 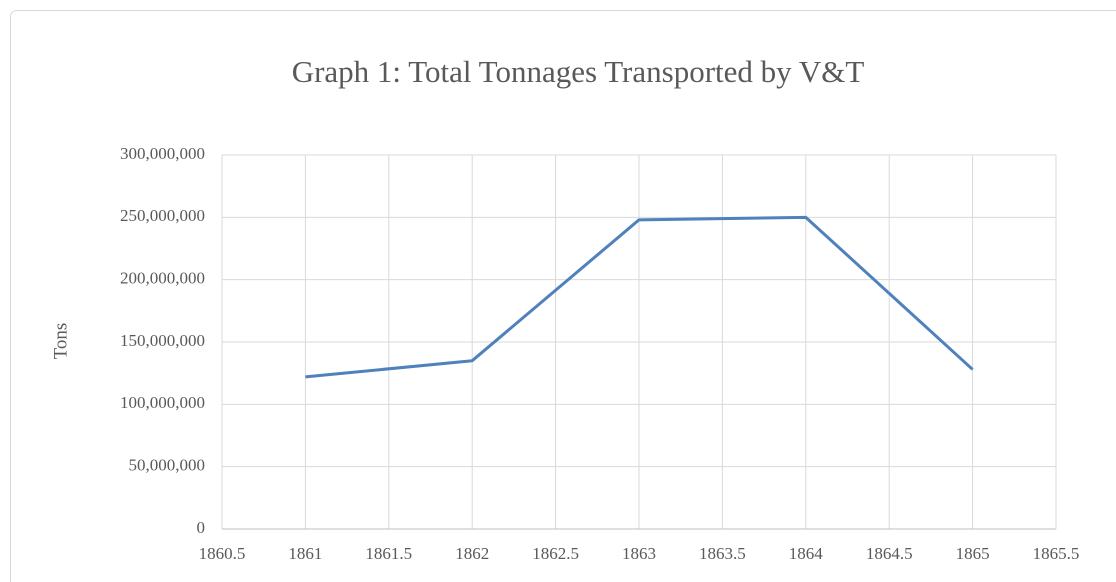 I want to click on y-tick-label: 150,000,000, so click(x=162, y=340).